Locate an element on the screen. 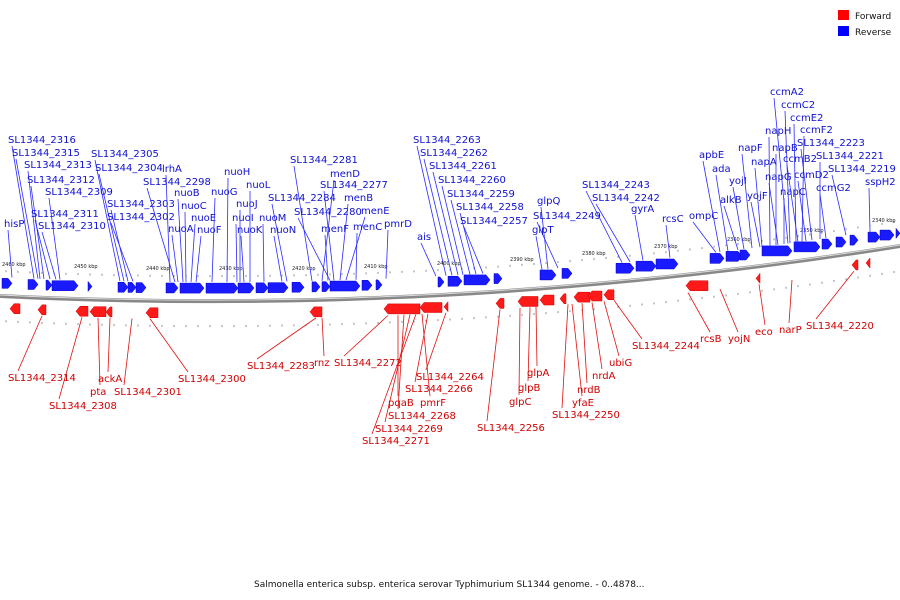  reverse-gene-label: nuoB is located at coordinates (187, 193).